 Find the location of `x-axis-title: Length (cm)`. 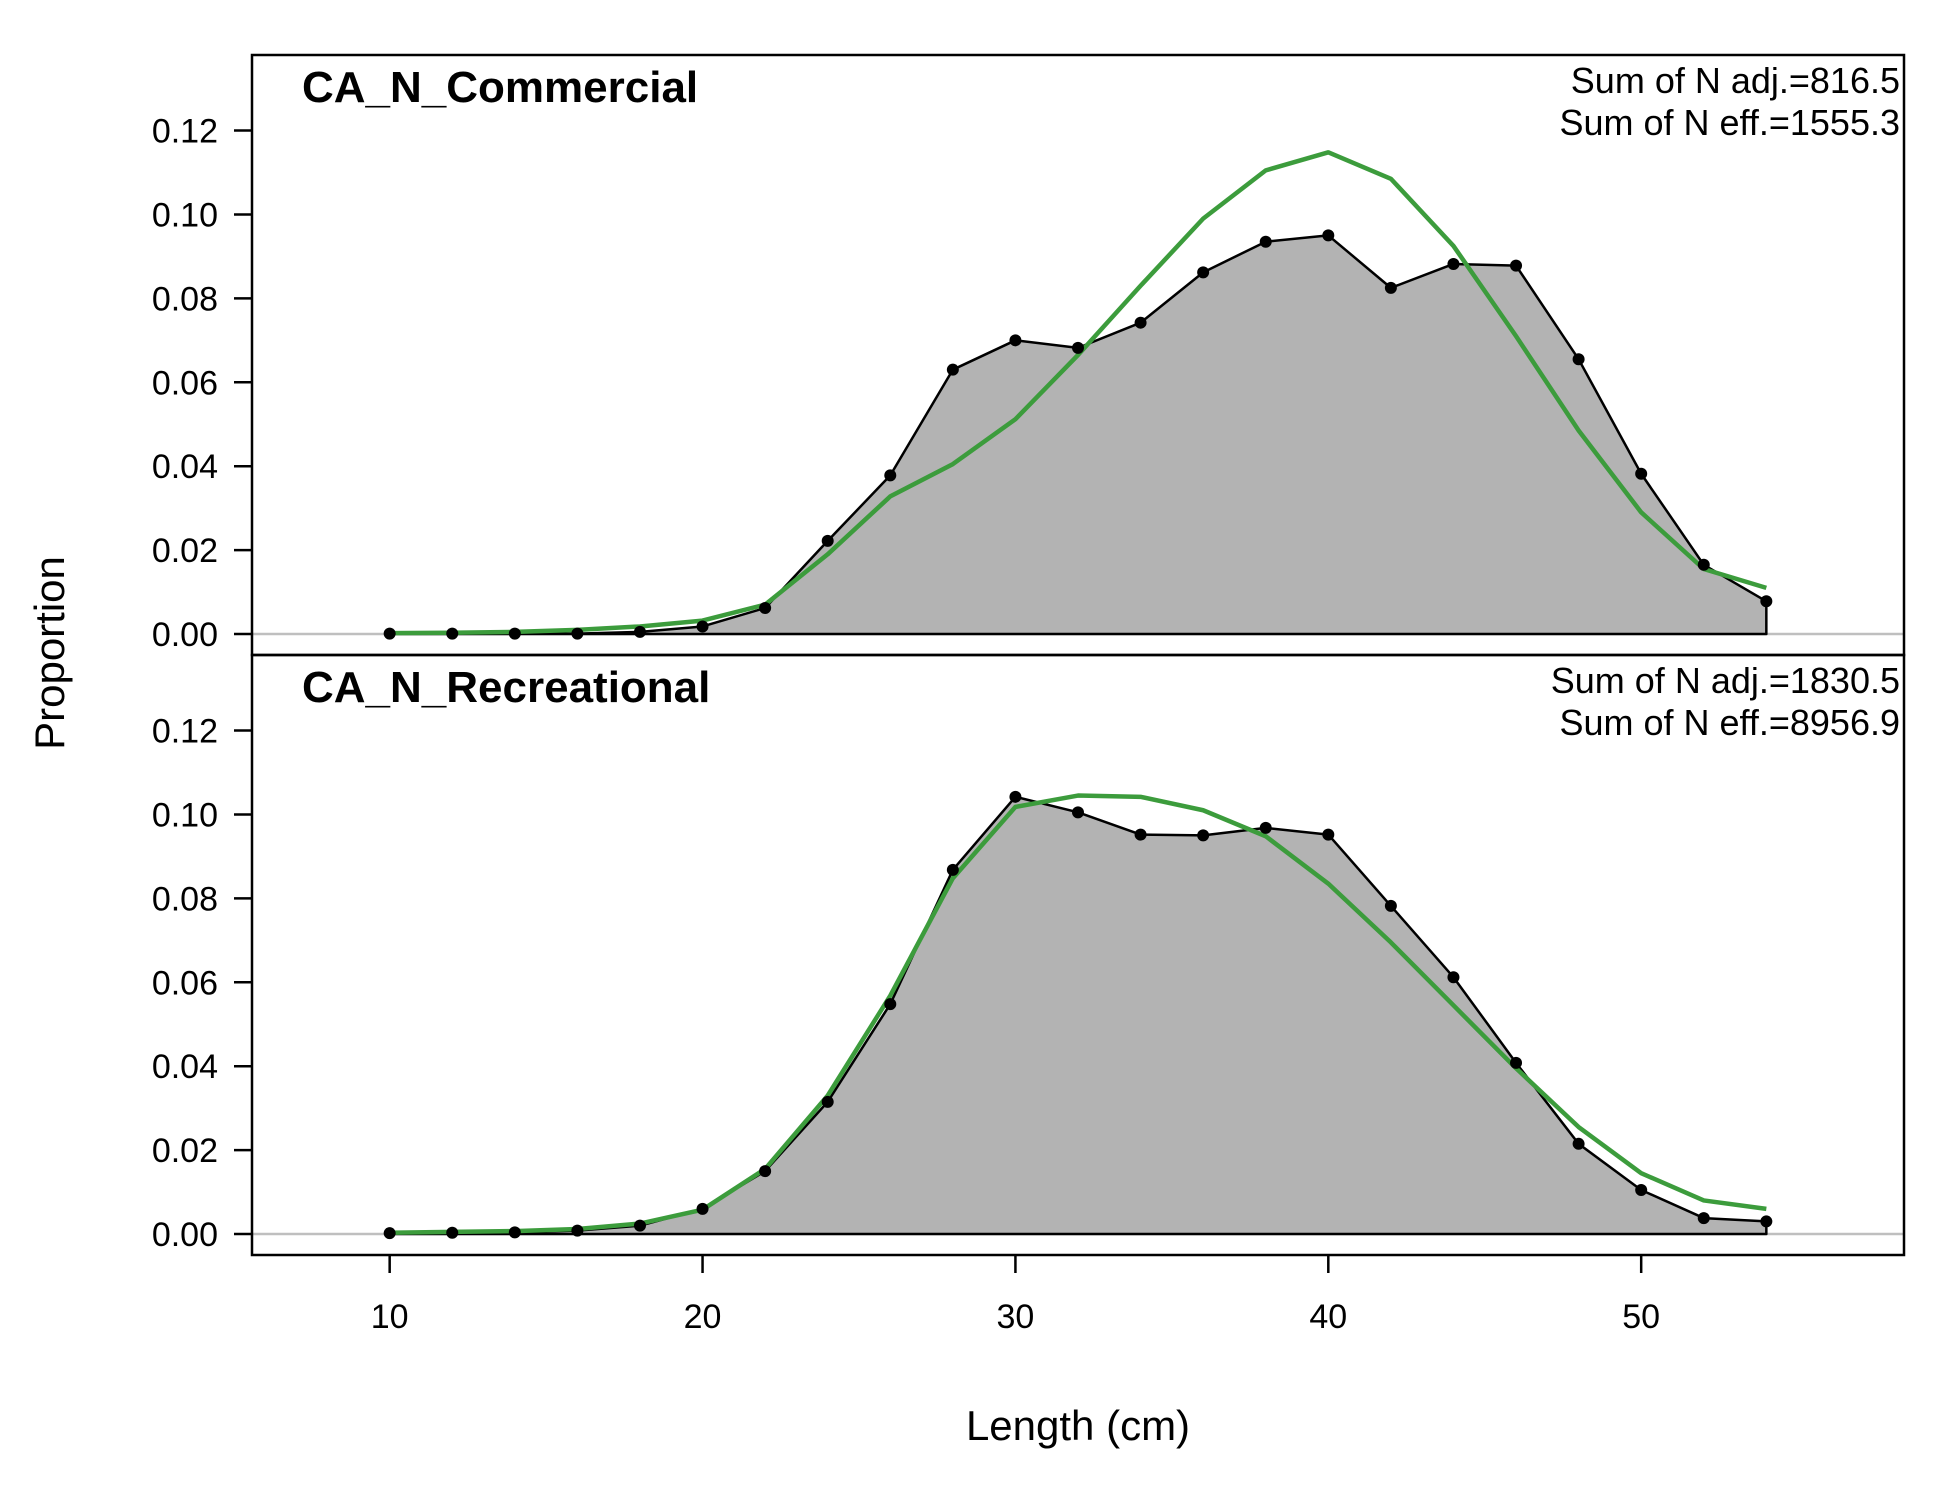

x-axis-title: Length (cm) is located at coordinates (1078, 1425).